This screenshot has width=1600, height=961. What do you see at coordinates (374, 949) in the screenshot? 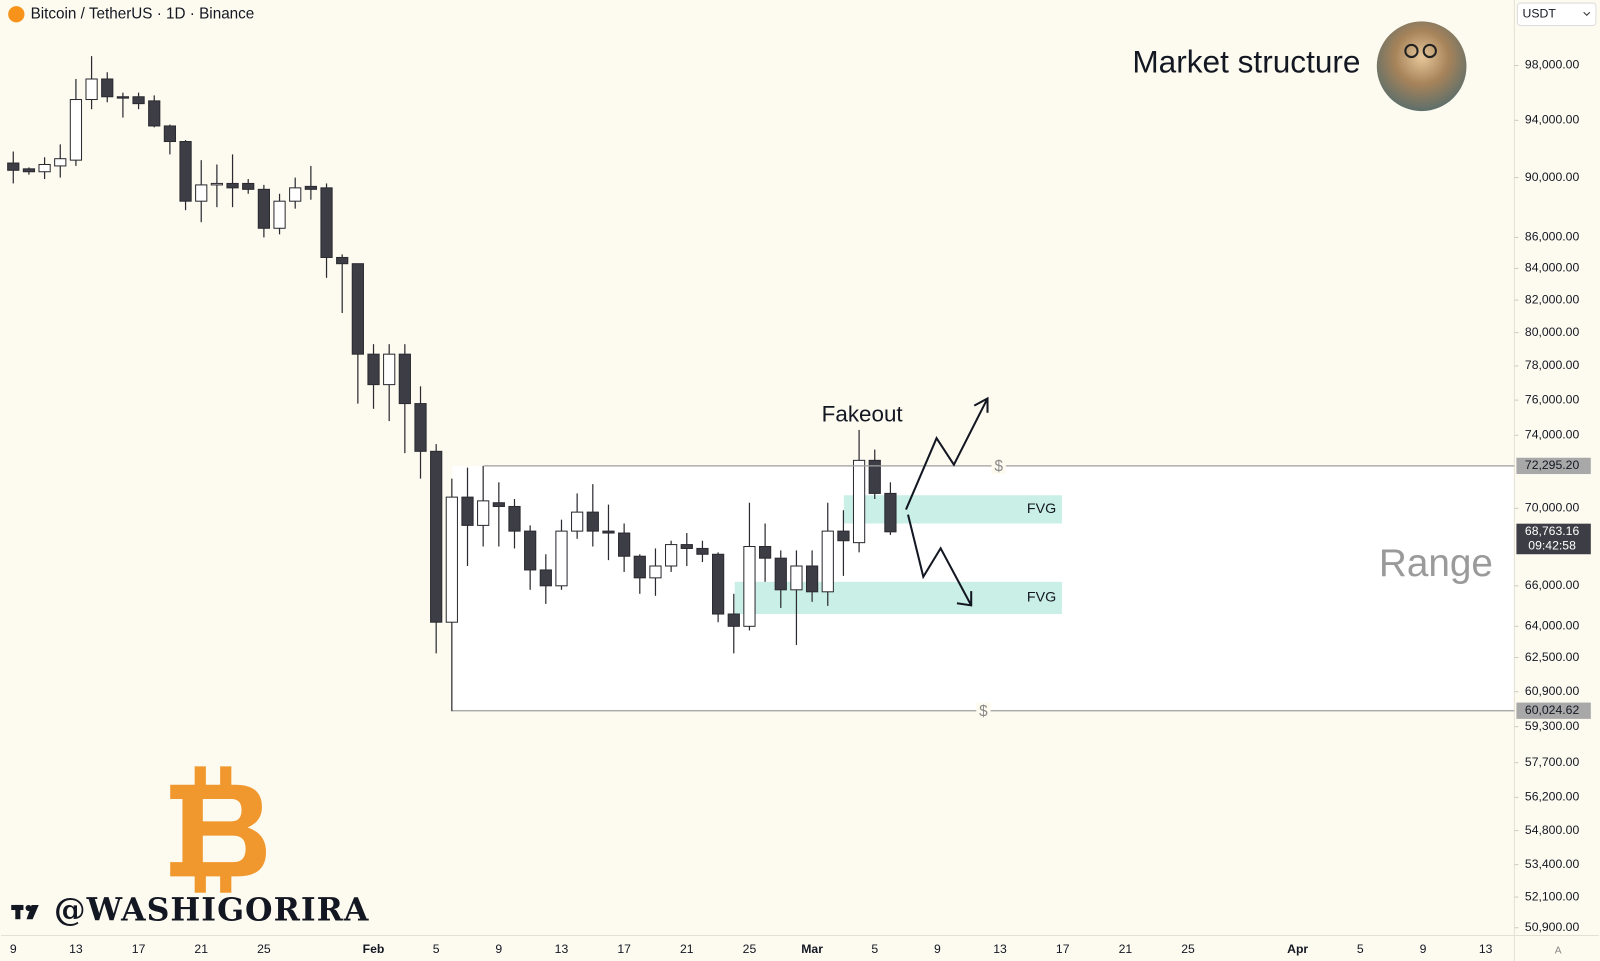
I see `x-tick-label: Feb` at bounding box center [374, 949].